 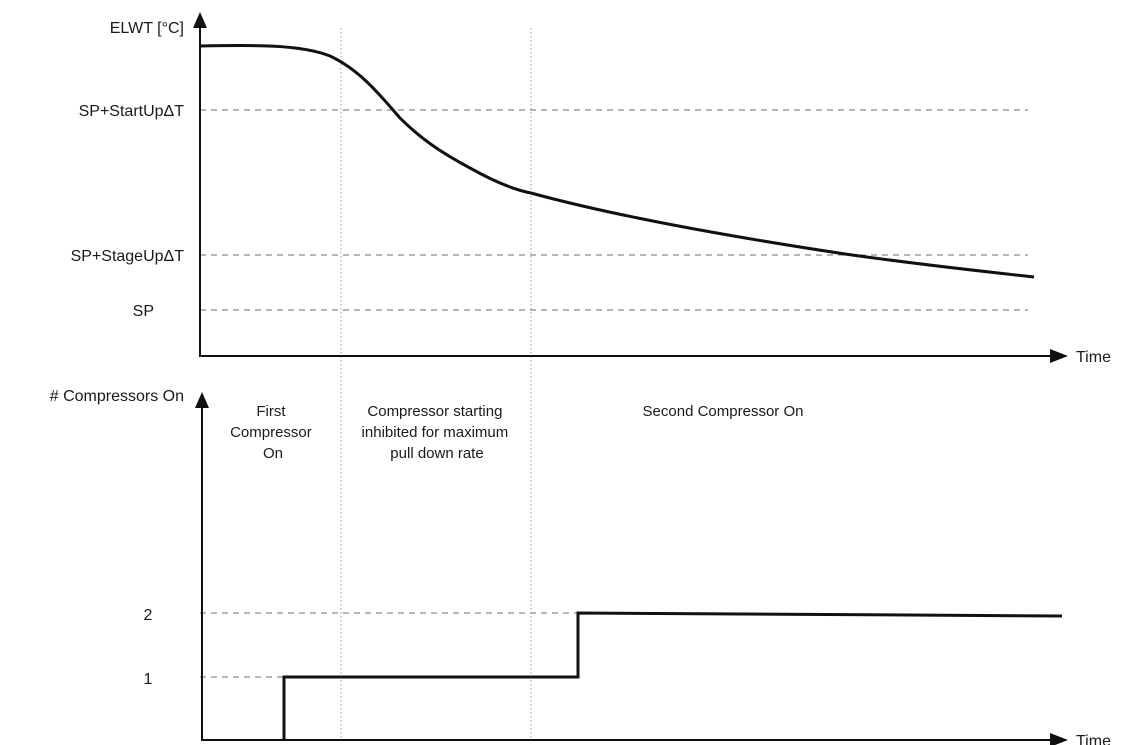 I want to click on bottom-x-axis-arrow, so click(x=1059, y=739).